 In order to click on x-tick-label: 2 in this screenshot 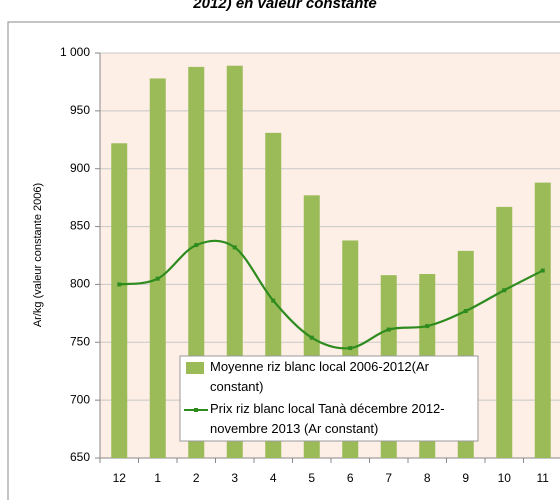, I will do `click(196, 478)`.